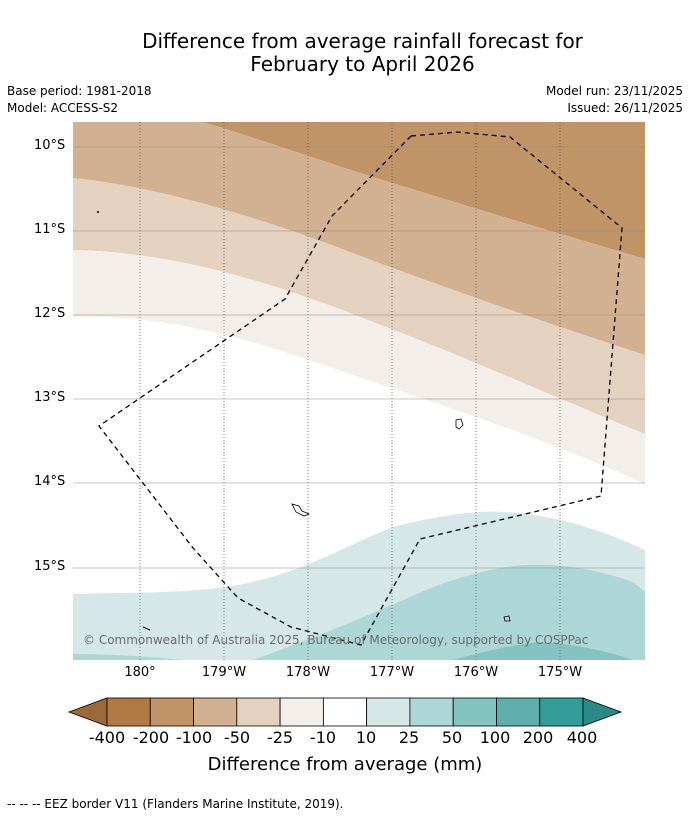 The height and width of the screenshot is (816, 690). I want to click on lat-label-13s: 13°S, so click(50, 397).